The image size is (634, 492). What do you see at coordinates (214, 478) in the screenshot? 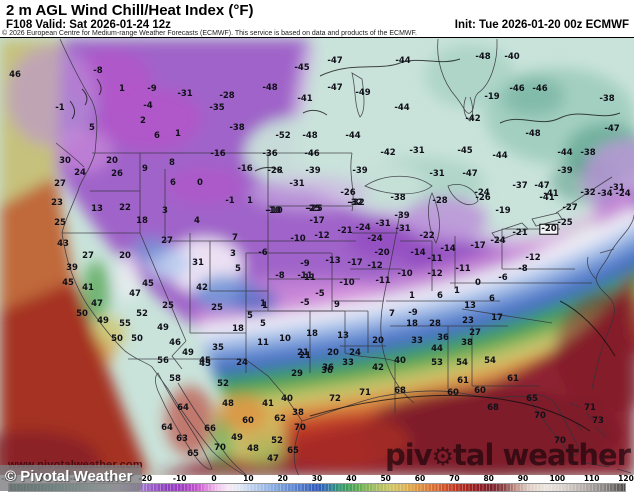
I see `colorbar-tick: 0` at bounding box center [214, 478].